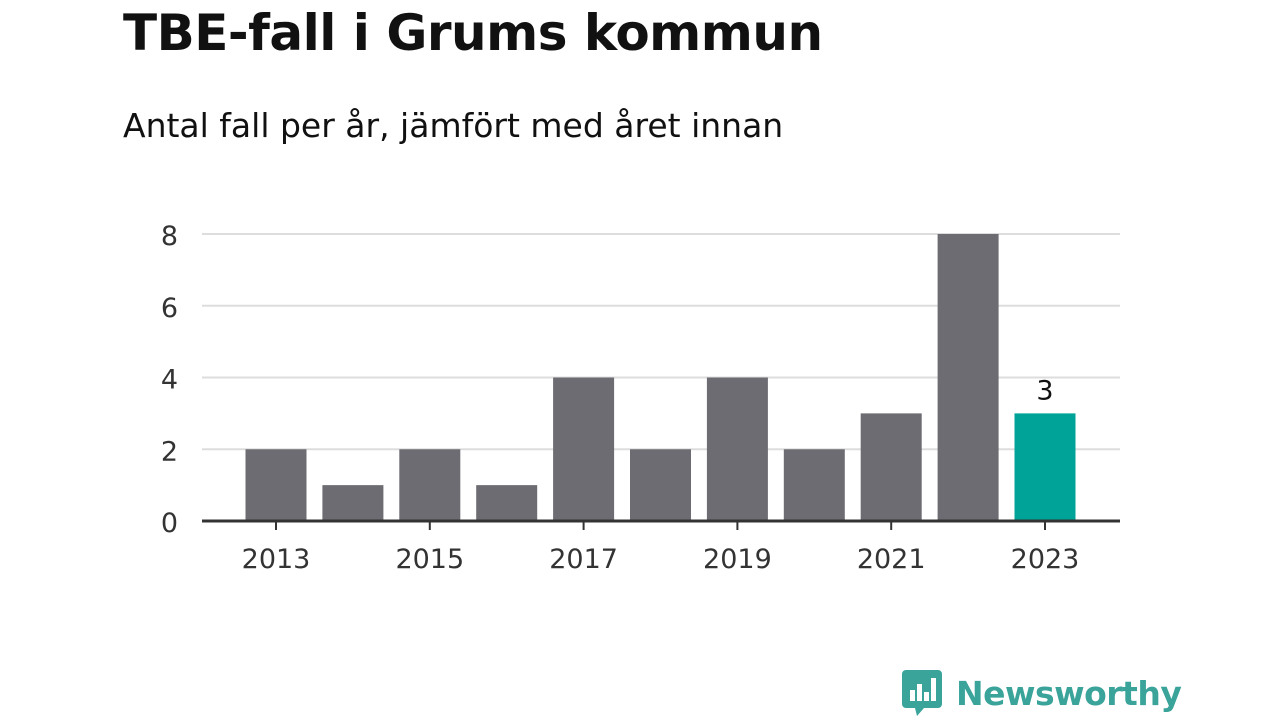  What do you see at coordinates (583, 559) in the screenshot?
I see `x-tick-label: 2017` at bounding box center [583, 559].